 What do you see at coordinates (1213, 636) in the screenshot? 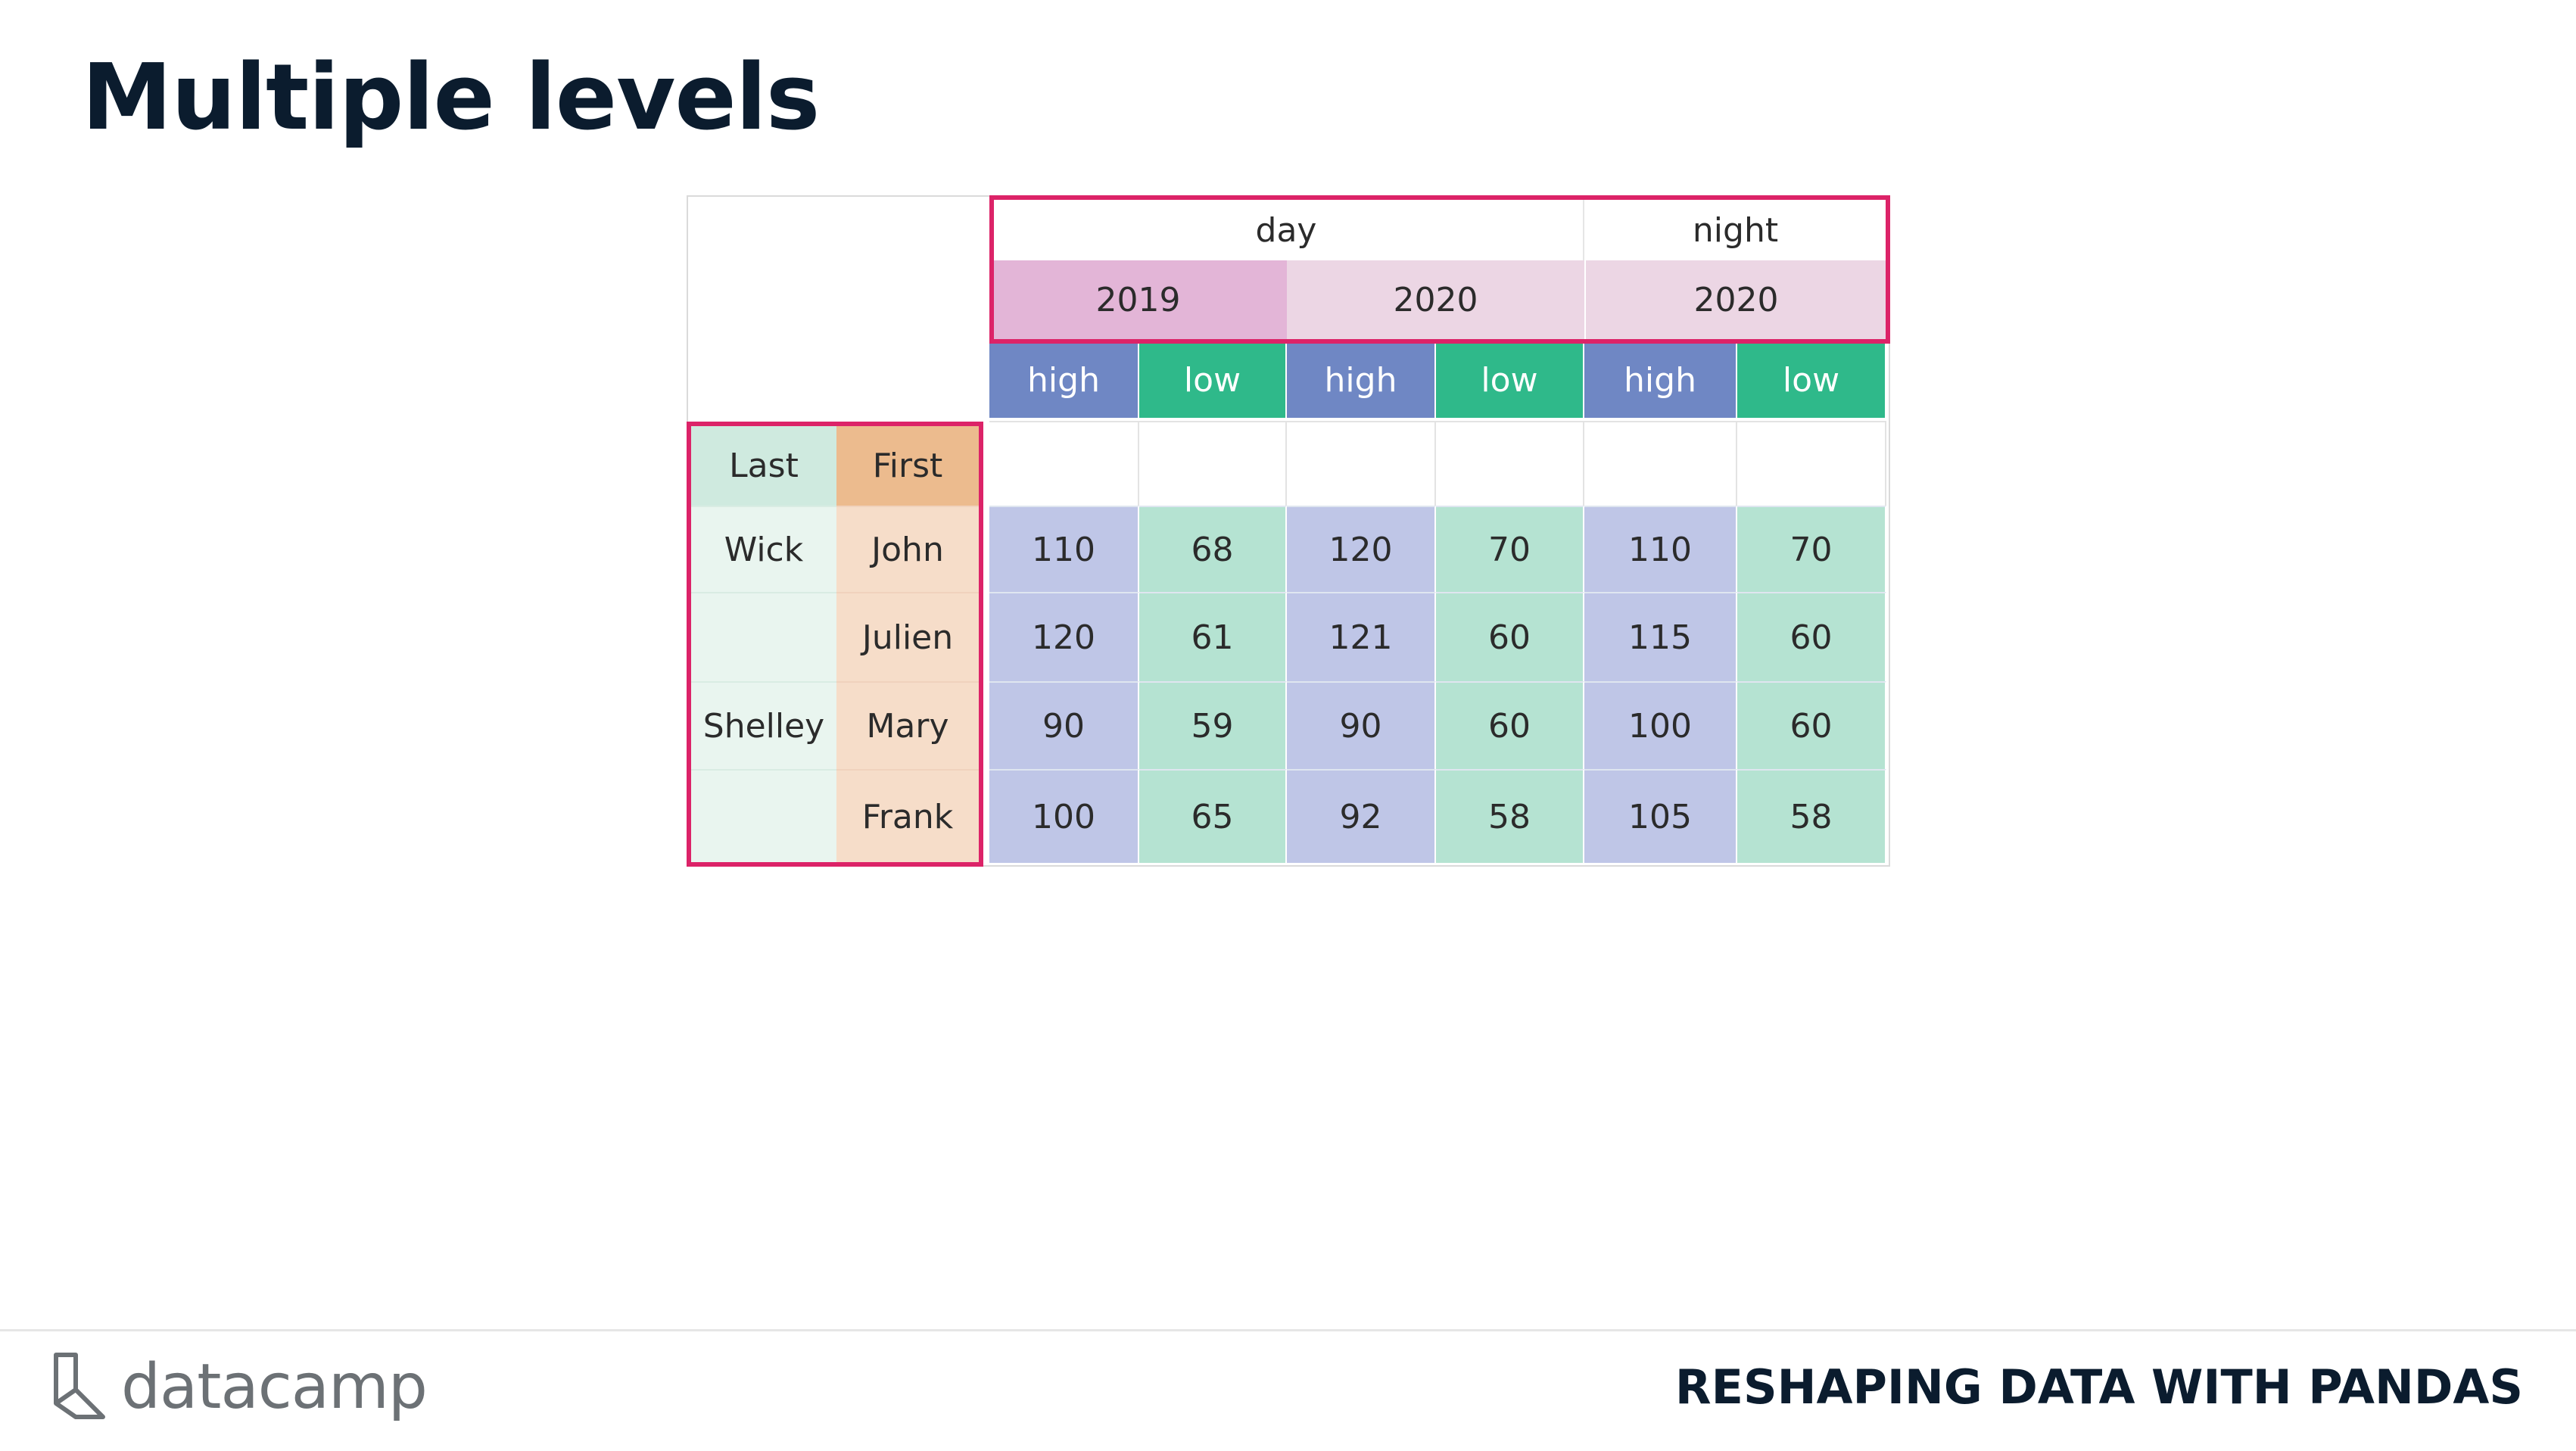
I see `value-cell: 61` at bounding box center [1213, 636].